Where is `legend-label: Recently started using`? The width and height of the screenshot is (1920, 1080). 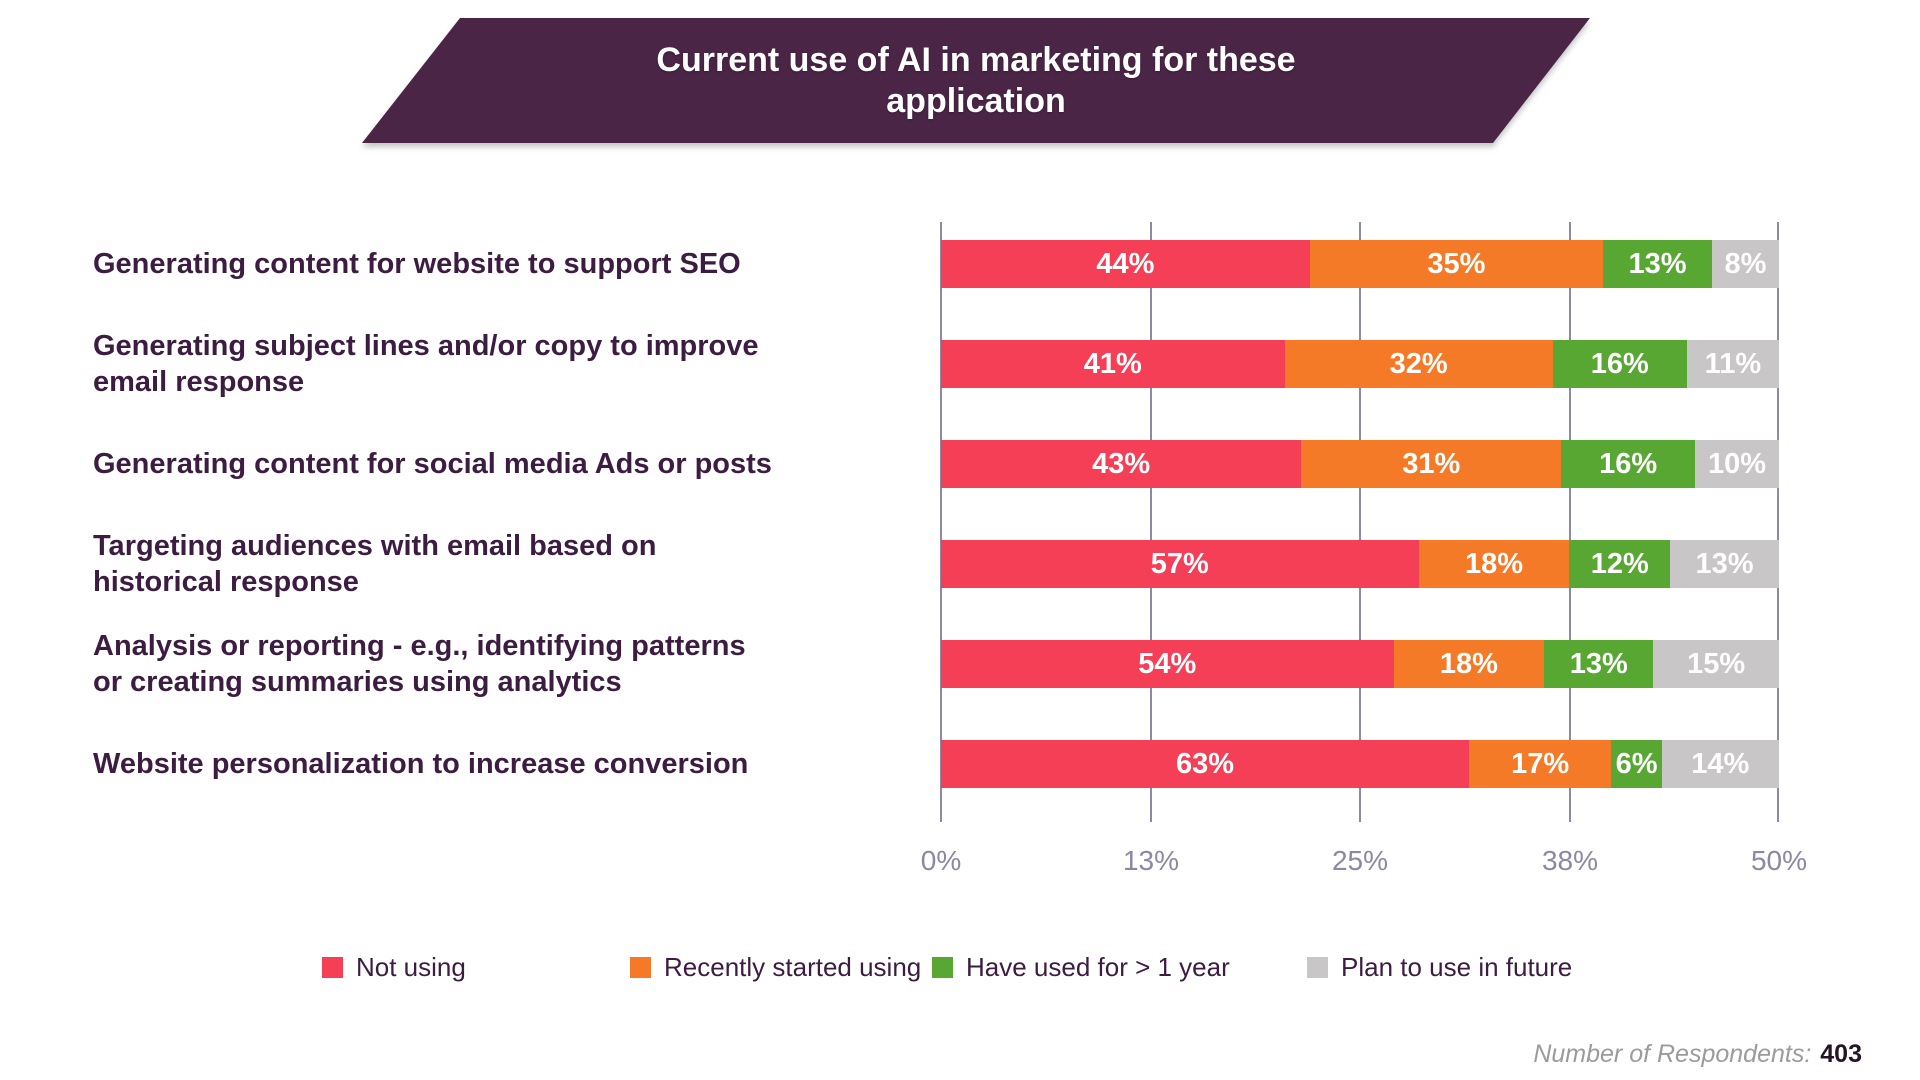 legend-label: Recently started using is located at coordinates (793, 967).